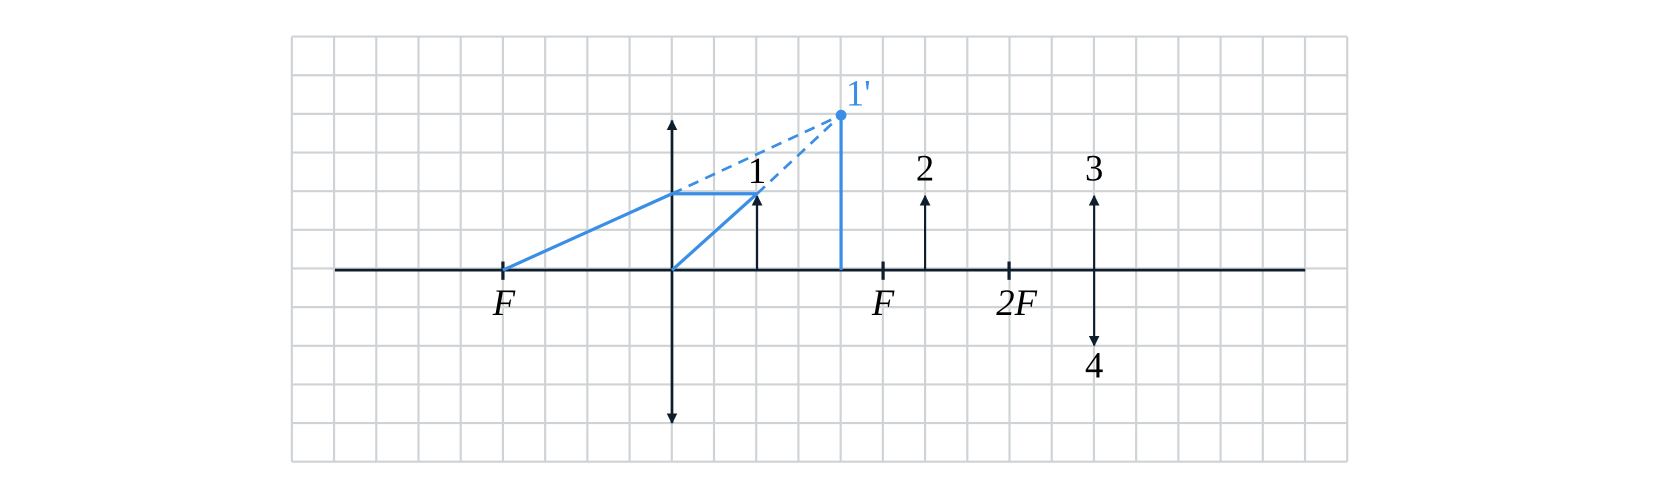  I want to click on image-point, so click(841, 115).